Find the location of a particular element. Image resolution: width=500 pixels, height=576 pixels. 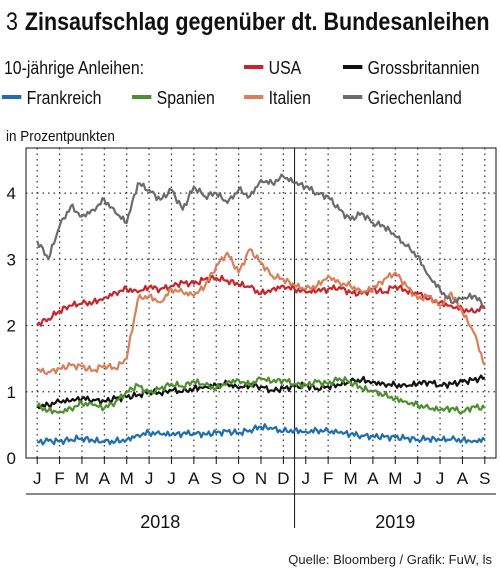

x-tick-label: O is located at coordinates (238, 478).